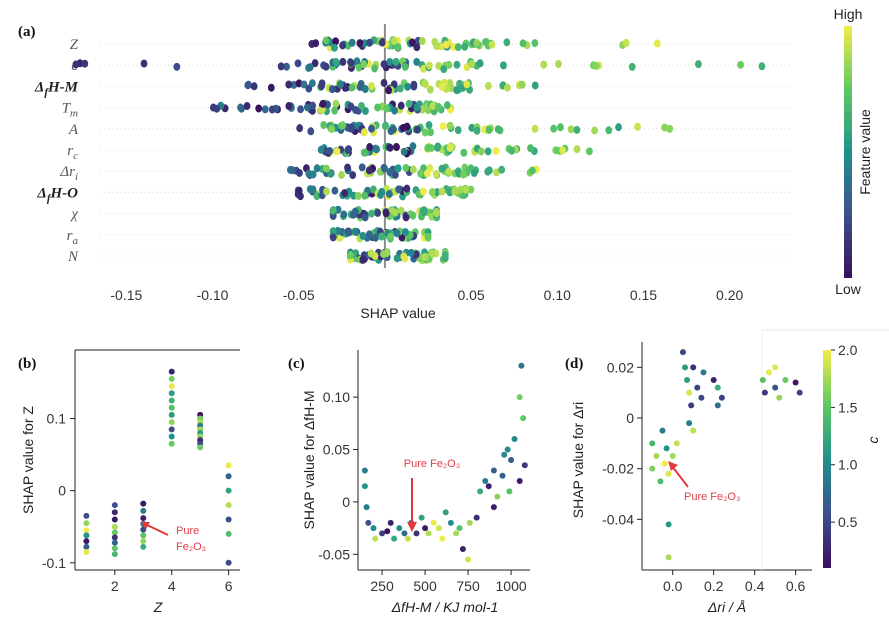 The image size is (889, 624). I want to click on a-colorbar-title: Feature value, so click(865, 152).